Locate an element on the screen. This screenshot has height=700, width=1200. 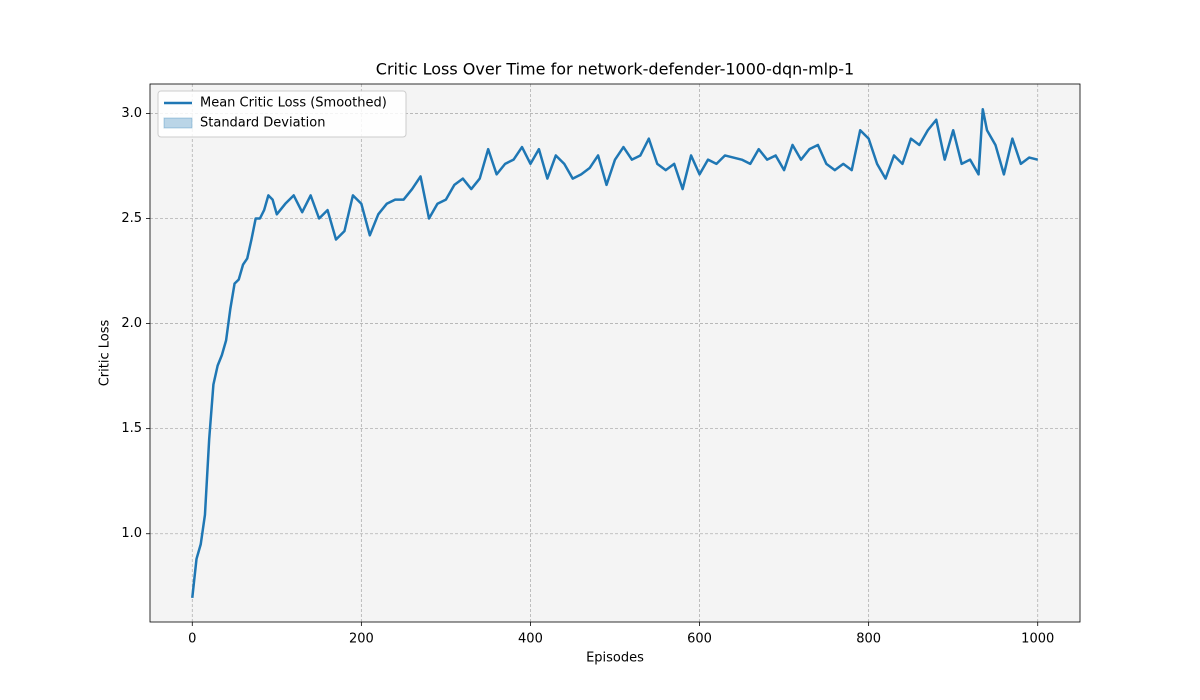
x-tick-label: 0 is located at coordinates (192, 639).